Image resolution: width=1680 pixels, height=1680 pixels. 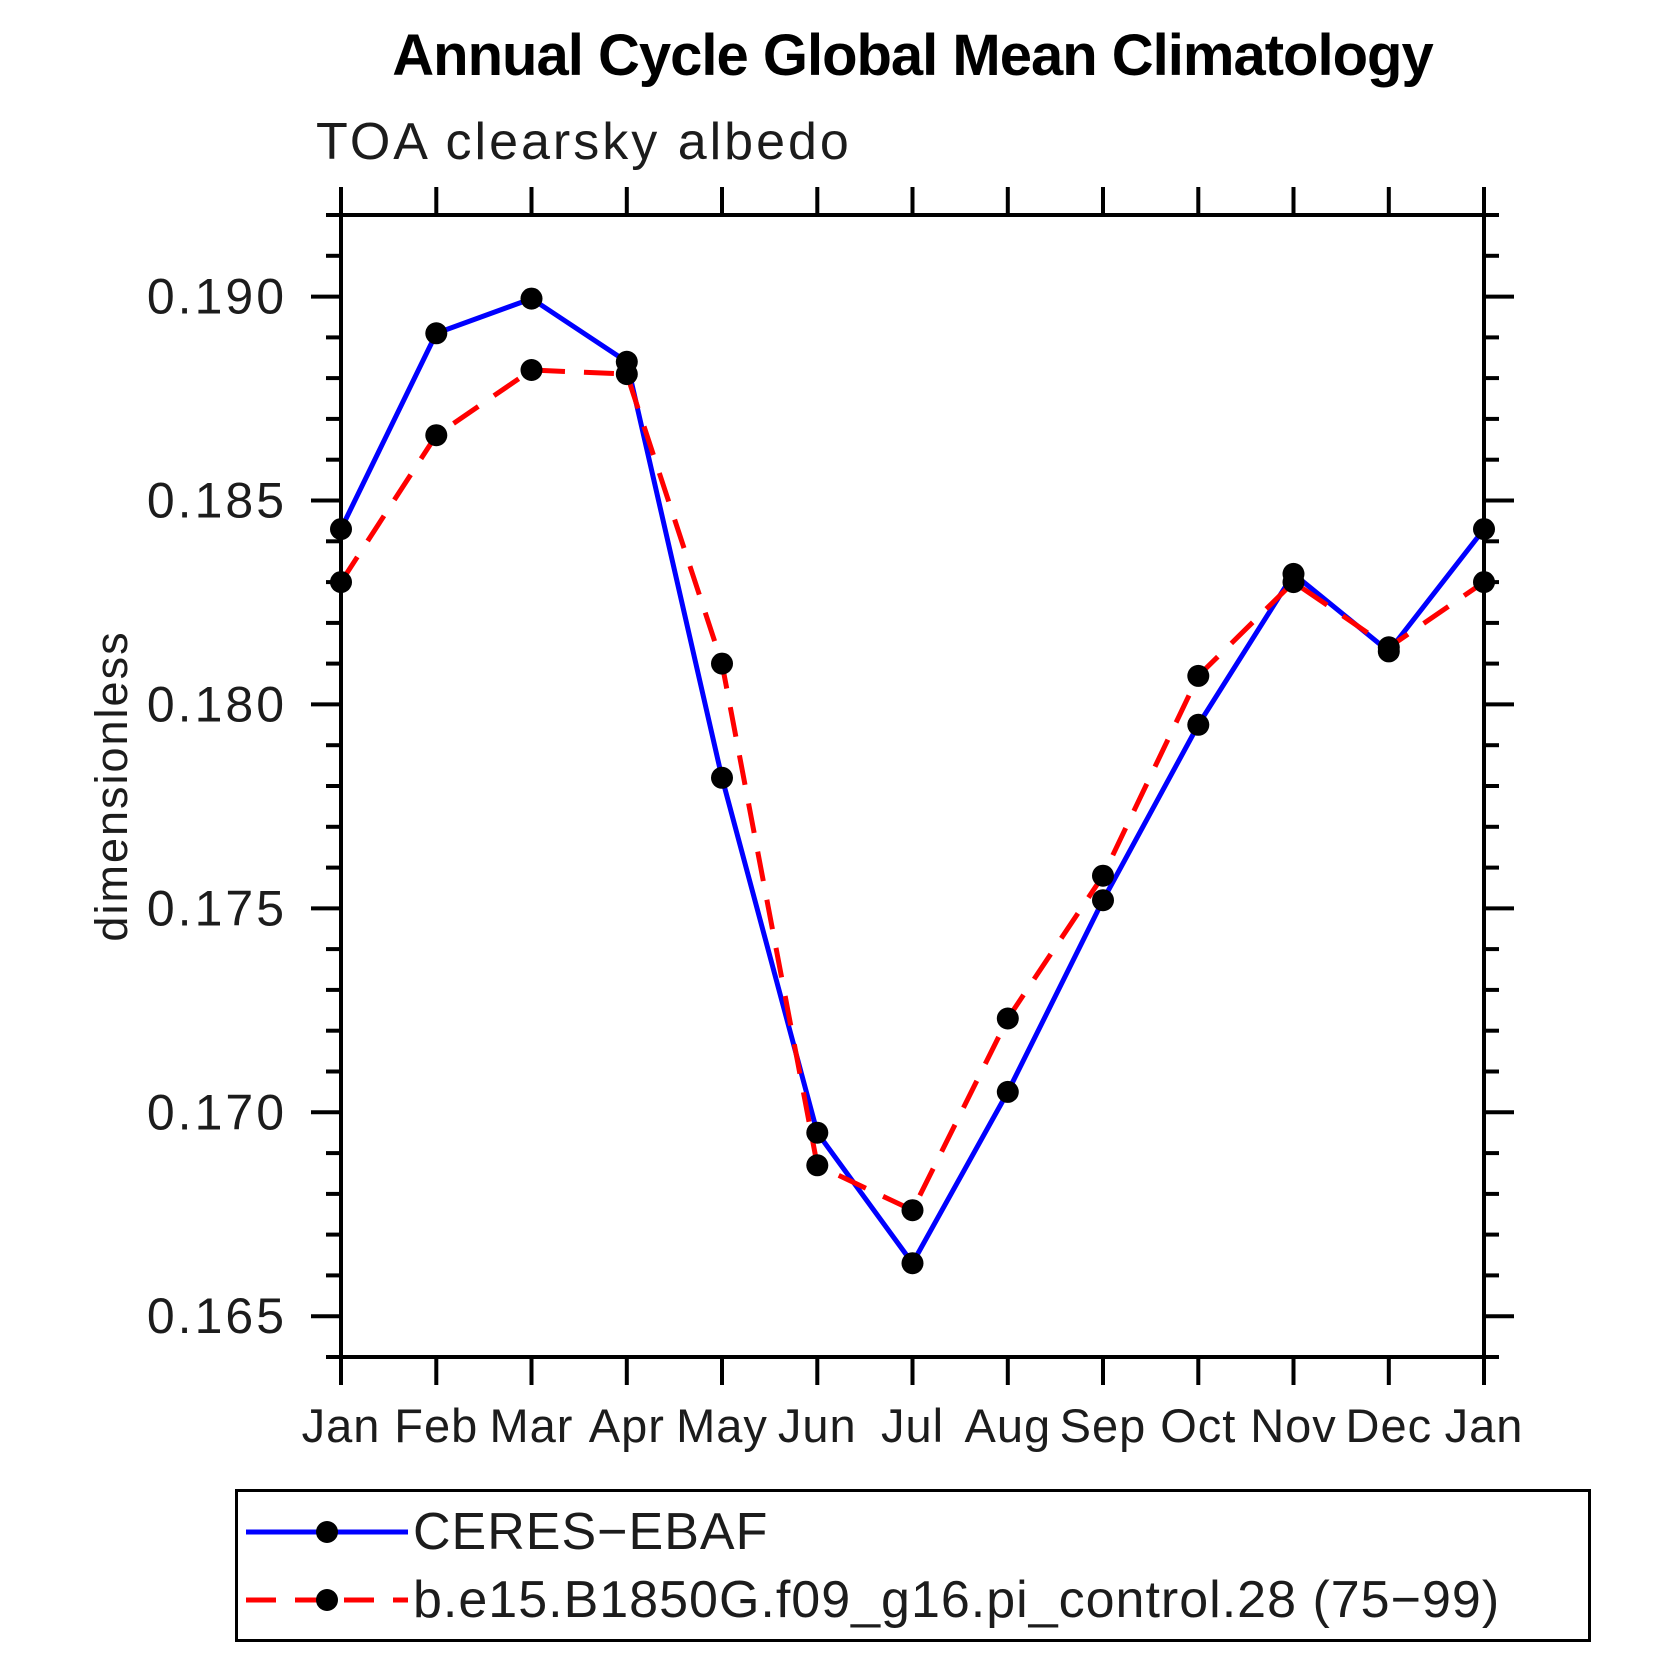 What do you see at coordinates (584, 142) in the screenshot?
I see `chart-subtitle: TOA clearsky albedo` at bounding box center [584, 142].